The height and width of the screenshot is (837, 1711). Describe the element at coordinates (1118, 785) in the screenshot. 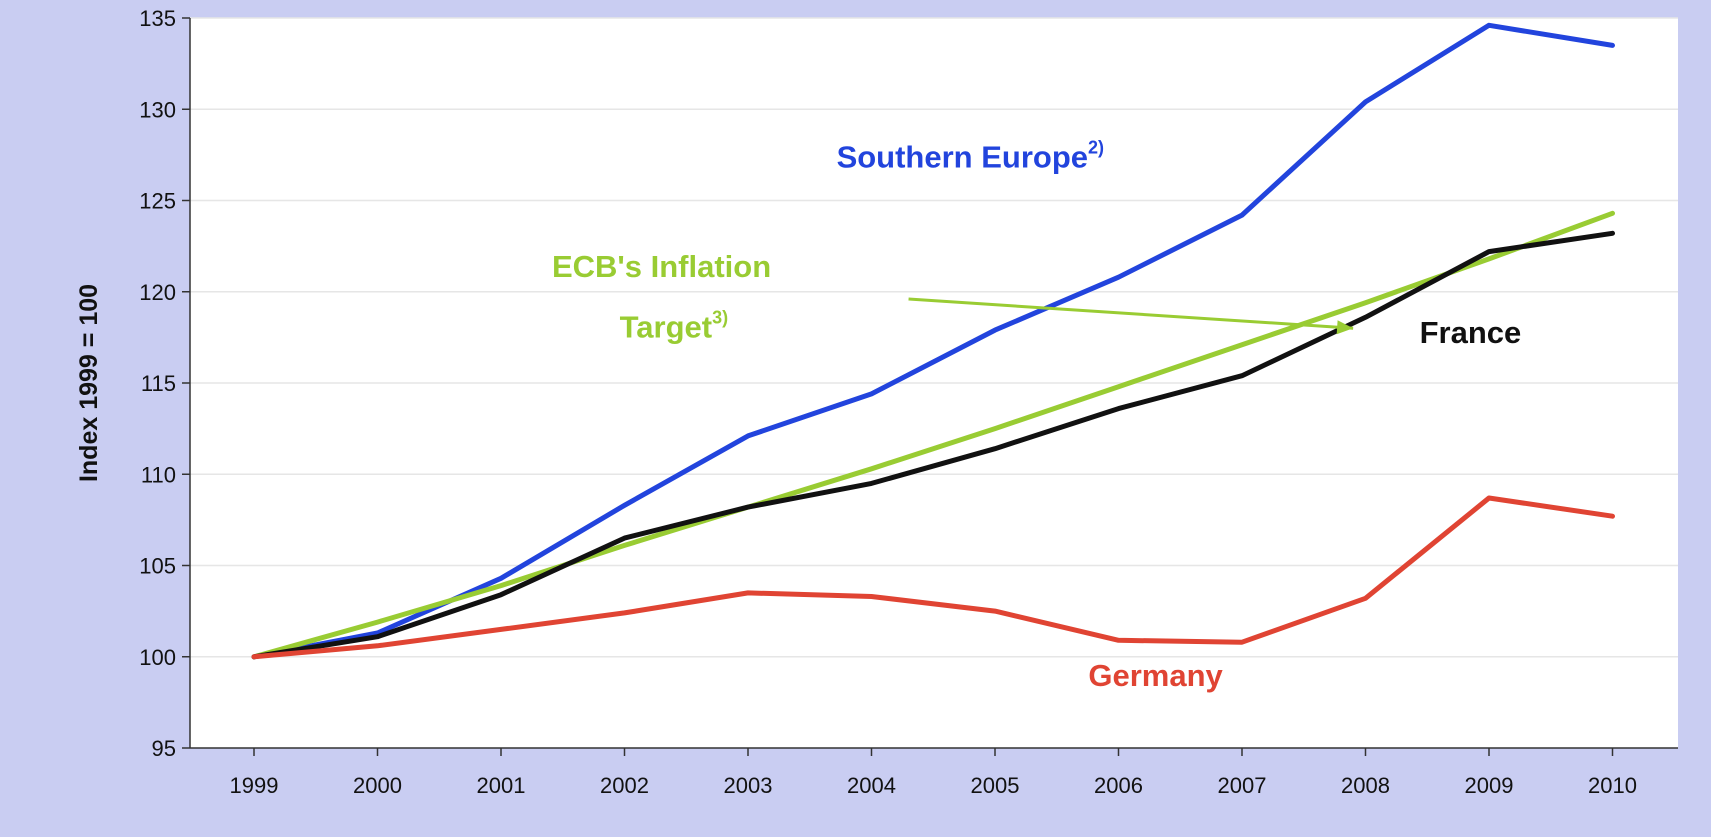

I see `x-tick-label-2006: 2006` at that location.